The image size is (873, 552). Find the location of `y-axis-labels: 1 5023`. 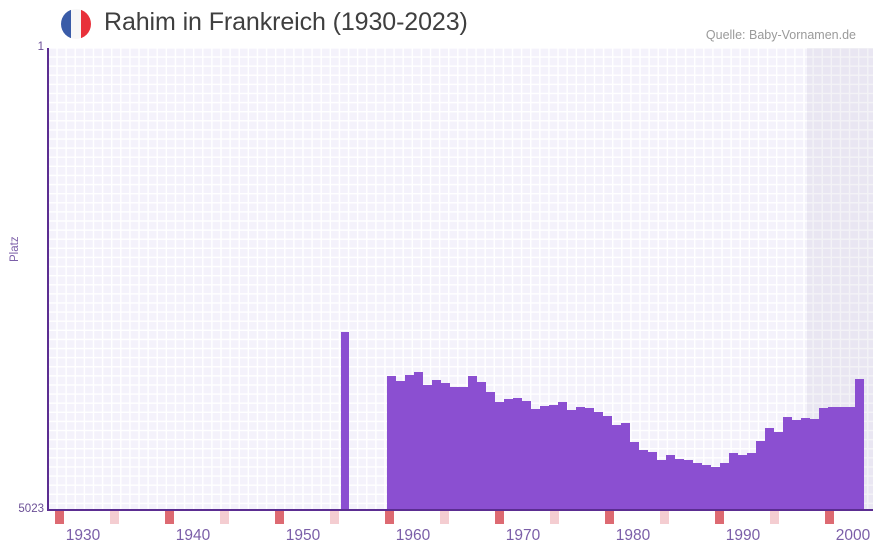

y-axis-labels: 1 5023 is located at coordinates (22, 276).